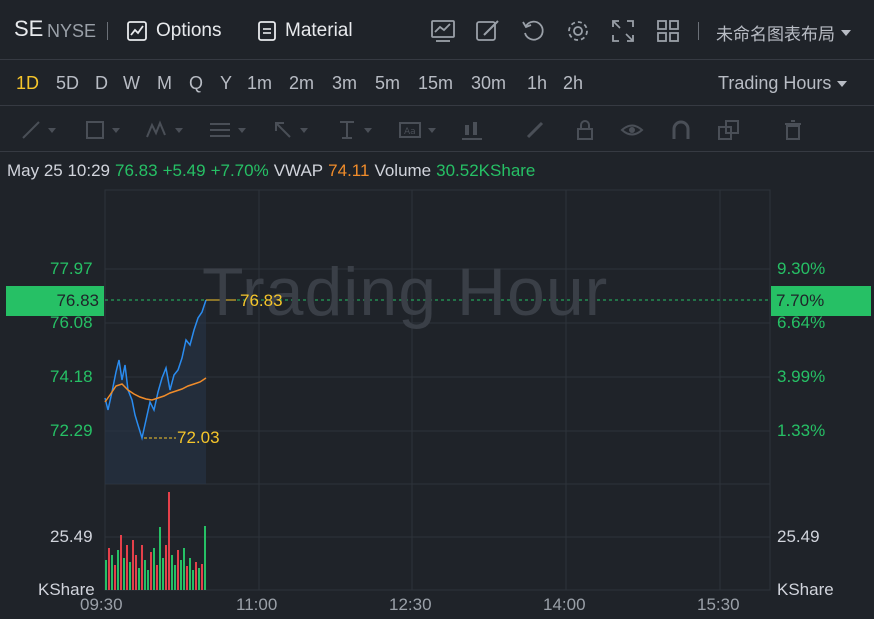  I want to click on vwap-value: 74.11, so click(349, 170).